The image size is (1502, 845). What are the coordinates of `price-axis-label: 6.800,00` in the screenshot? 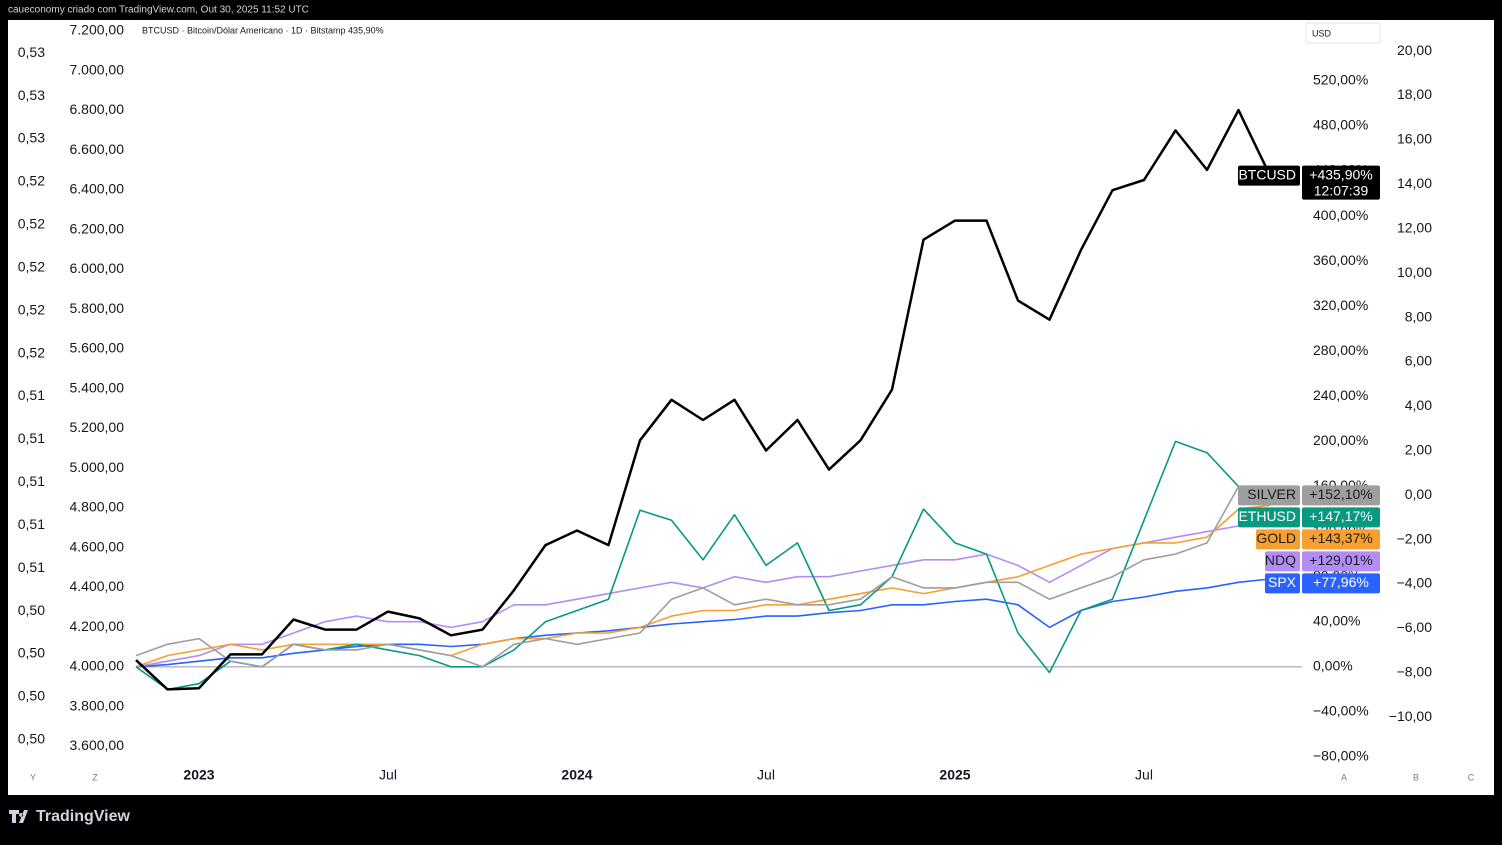 It's located at (97, 109).